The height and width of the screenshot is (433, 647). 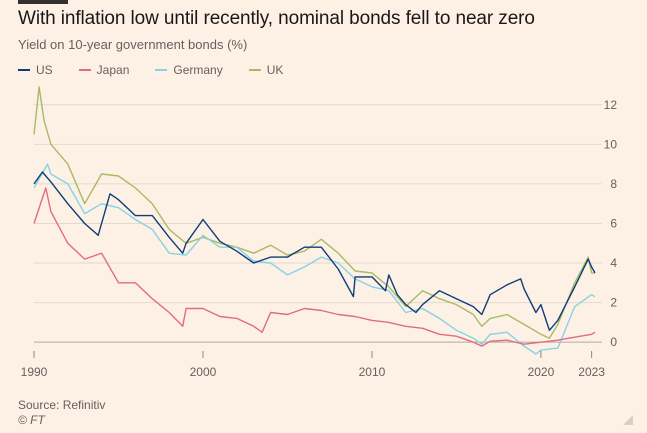 What do you see at coordinates (24, 70) in the screenshot?
I see `legend-swatch-us` at bounding box center [24, 70].